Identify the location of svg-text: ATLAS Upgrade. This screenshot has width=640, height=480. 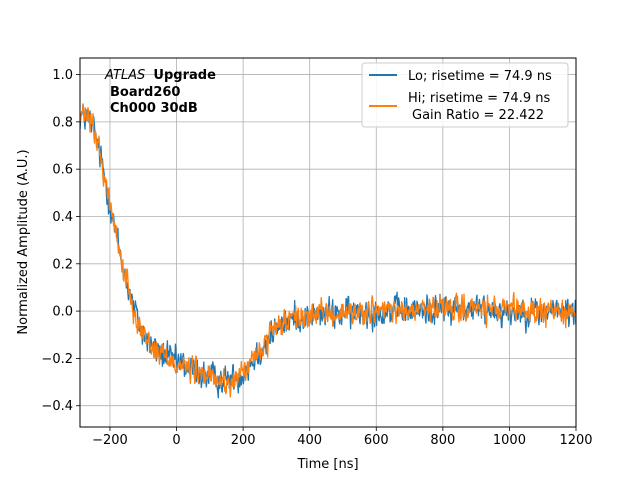
(160, 75).